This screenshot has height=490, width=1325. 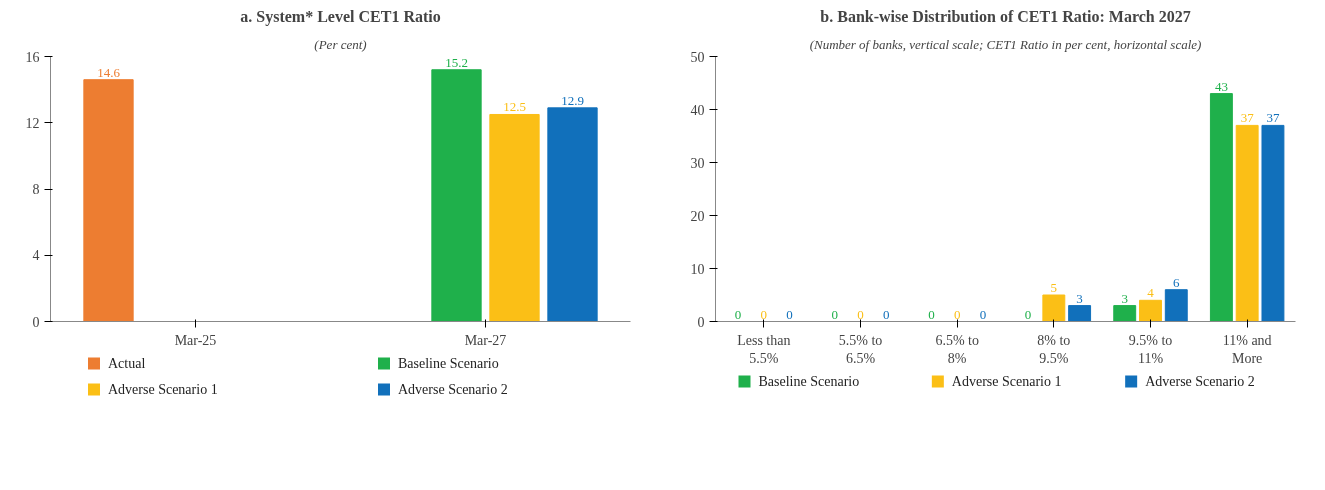 What do you see at coordinates (1005, 16) in the screenshot?
I see `chart-title: b. Bank-wise Distribution of CET1 Ratio: March 2027` at bounding box center [1005, 16].